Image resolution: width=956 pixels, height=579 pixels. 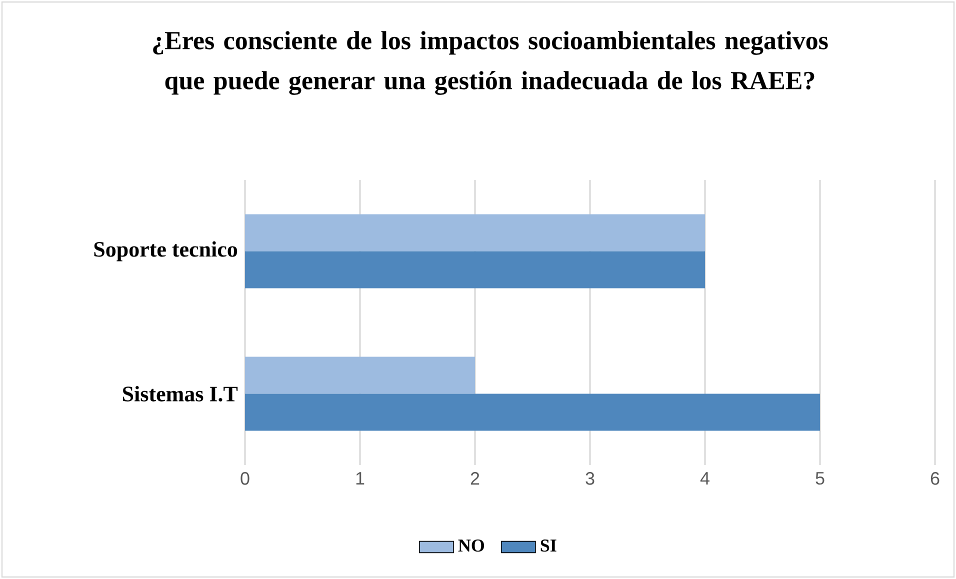 What do you see at coordinates (245, 478) in the screenshot?
I see `x-tick-label: 0` at bounding box center [245, 478].